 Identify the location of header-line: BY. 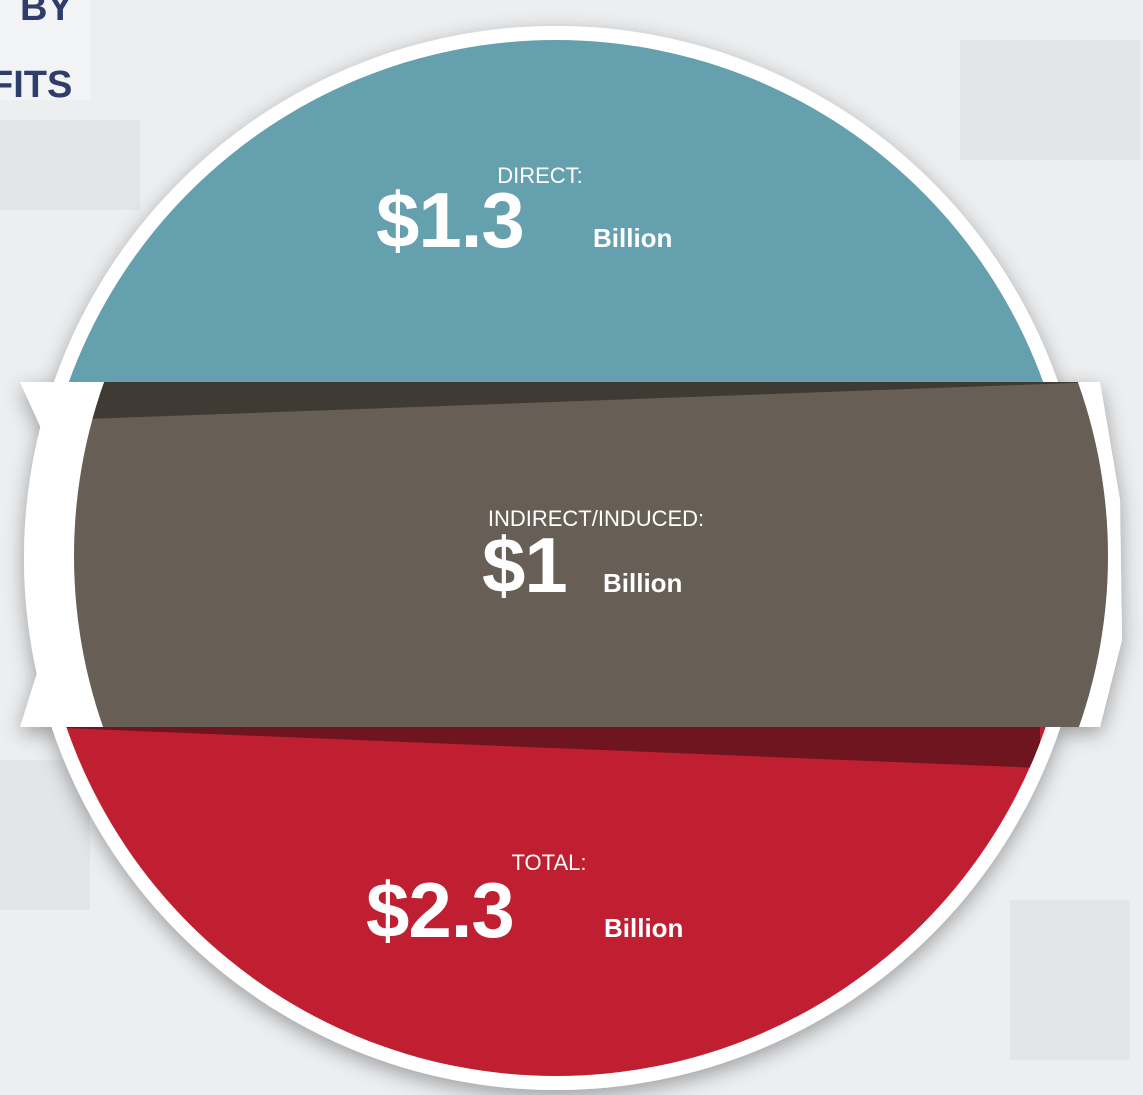
(46, 14).